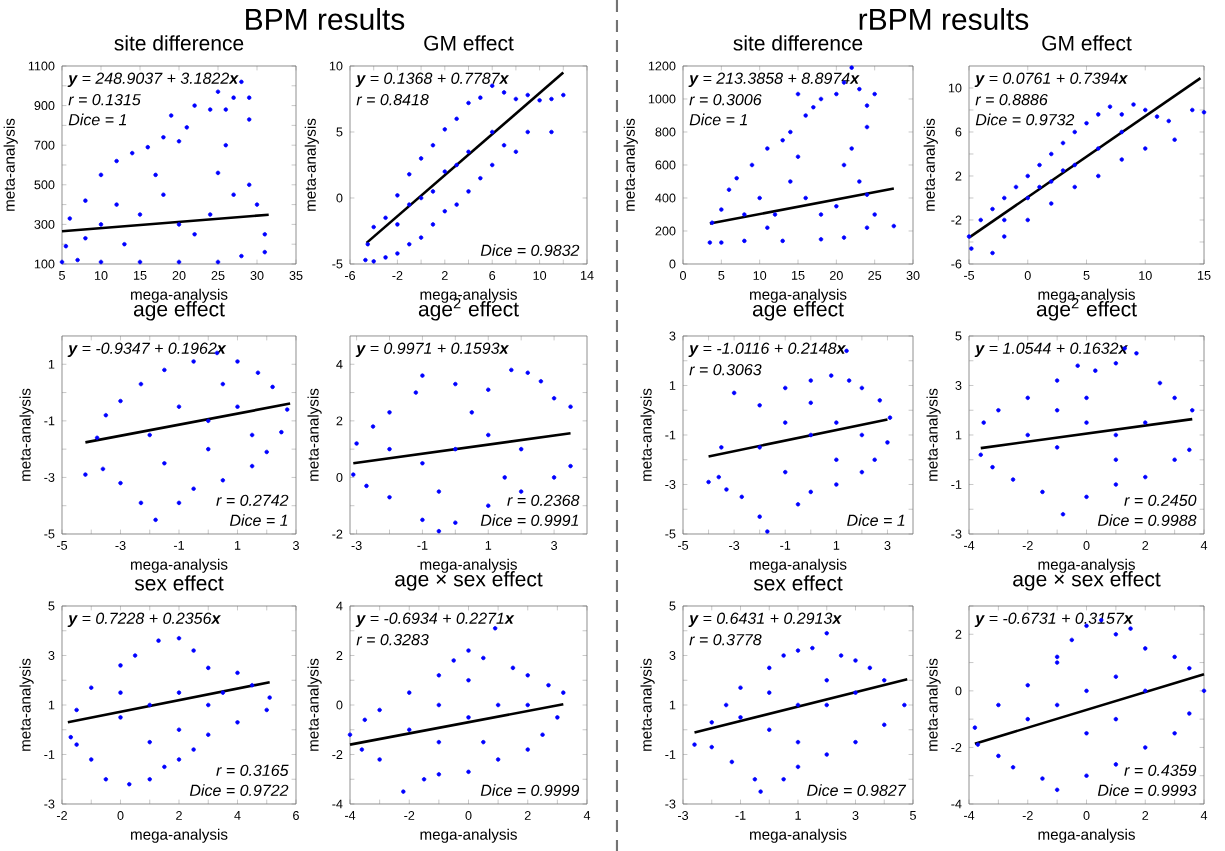  Describe the element at coordinates (1145, 545) in the screenshot. I see `x-tick-label: 2` at that location.